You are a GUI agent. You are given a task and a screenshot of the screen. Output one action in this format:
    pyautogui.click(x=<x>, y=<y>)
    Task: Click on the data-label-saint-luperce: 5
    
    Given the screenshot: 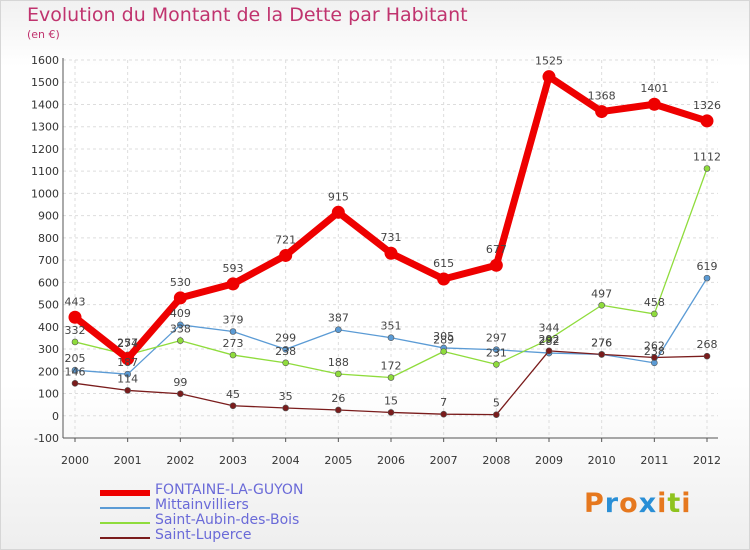 What is the action you would take?
    pyautogui.click(x=496, y=403)
    